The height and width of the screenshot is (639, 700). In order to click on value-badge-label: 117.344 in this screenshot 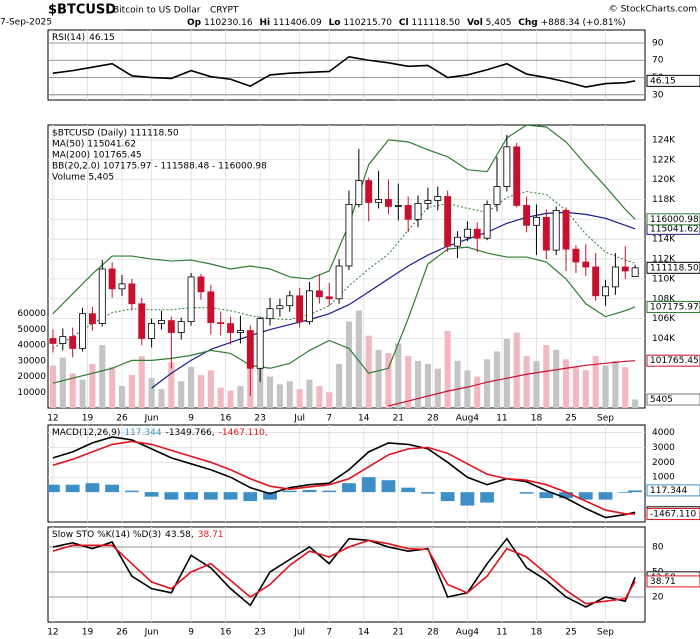, I will do `click(668, 491)`.